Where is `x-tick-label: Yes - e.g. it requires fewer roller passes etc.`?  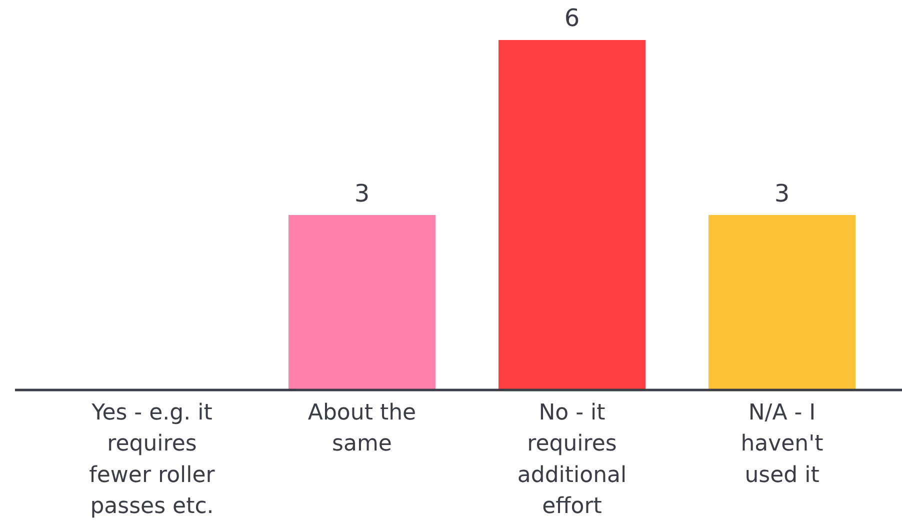
x-tick-label: Yes - e.g. it requires fewer roller passes etc. is located at coordinates (152, 460).